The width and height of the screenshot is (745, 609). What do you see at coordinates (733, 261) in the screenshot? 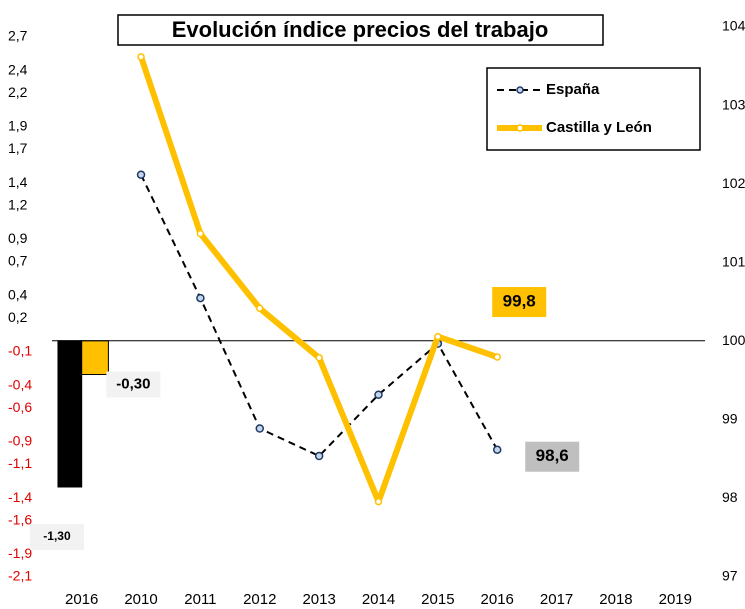
I see `y2-tick-label: 101` at bounding box center [733, 261].